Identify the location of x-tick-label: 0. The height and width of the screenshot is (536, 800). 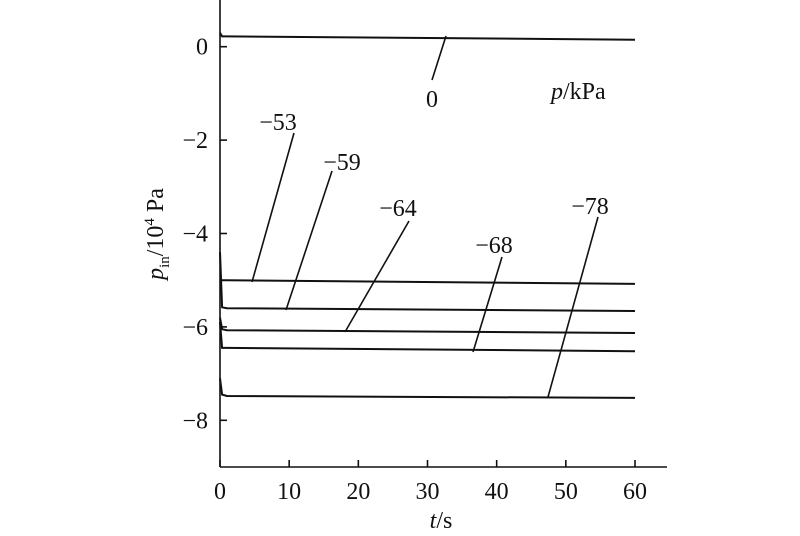
(220, 492).